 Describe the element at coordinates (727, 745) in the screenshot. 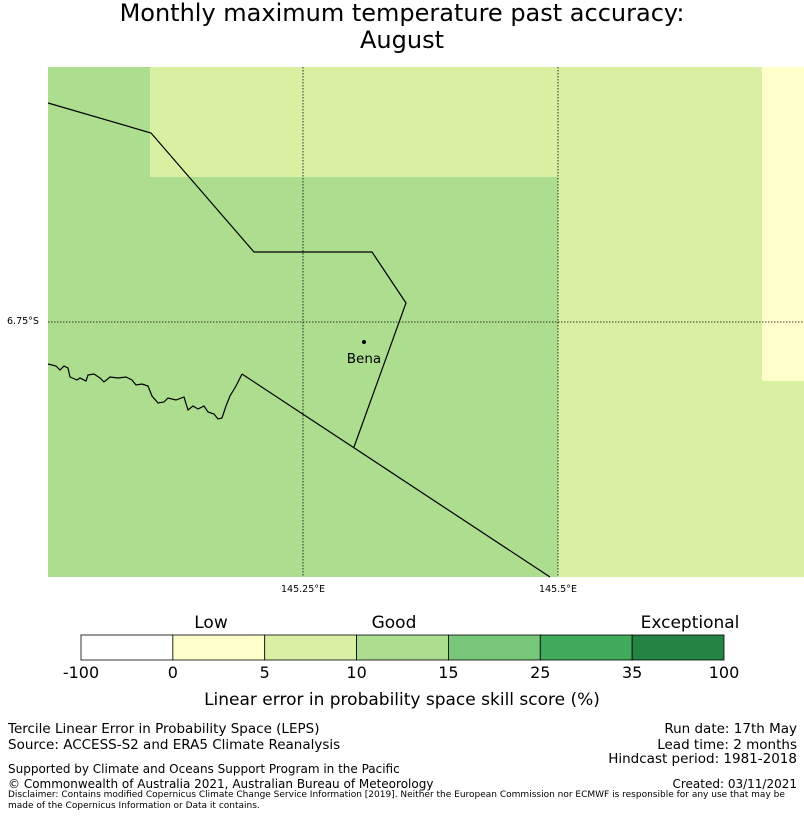

I see `footer-lead-time: Lead time: 2 months` at that location.